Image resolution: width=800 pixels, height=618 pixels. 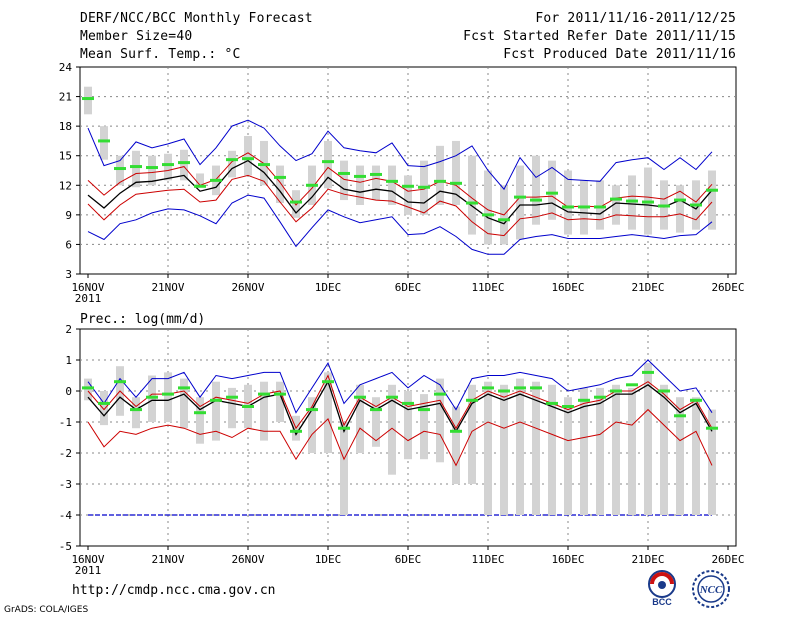 I want to click on temp-lower-line, so click(x=400, y=205).